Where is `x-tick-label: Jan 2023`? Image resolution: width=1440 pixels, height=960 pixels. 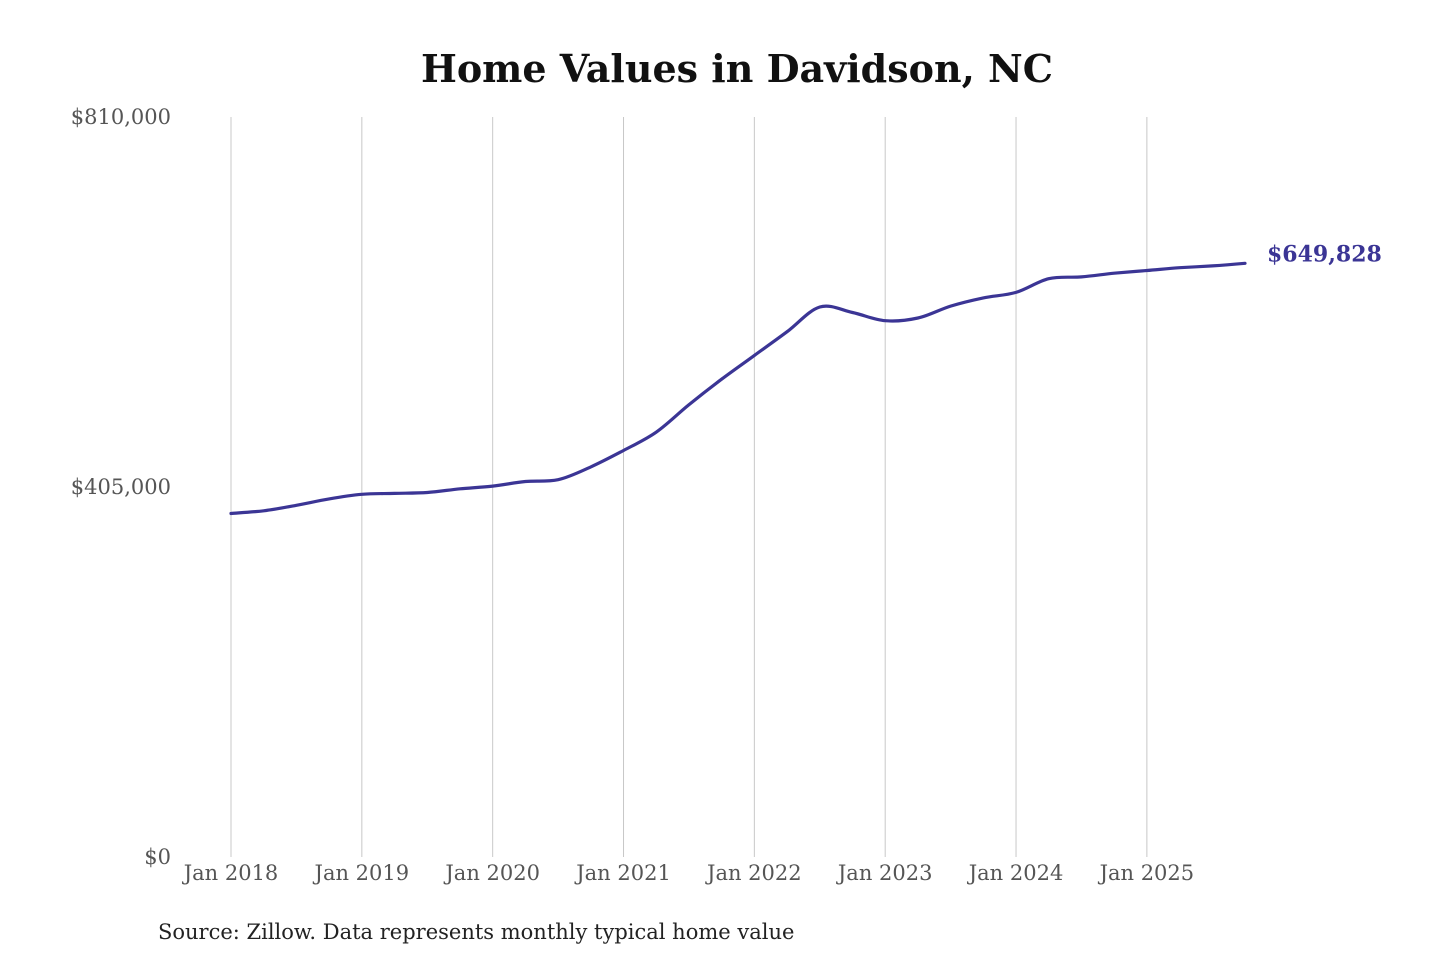 x-tick-label: Jan 2023 is located at coordinates (884, 873).